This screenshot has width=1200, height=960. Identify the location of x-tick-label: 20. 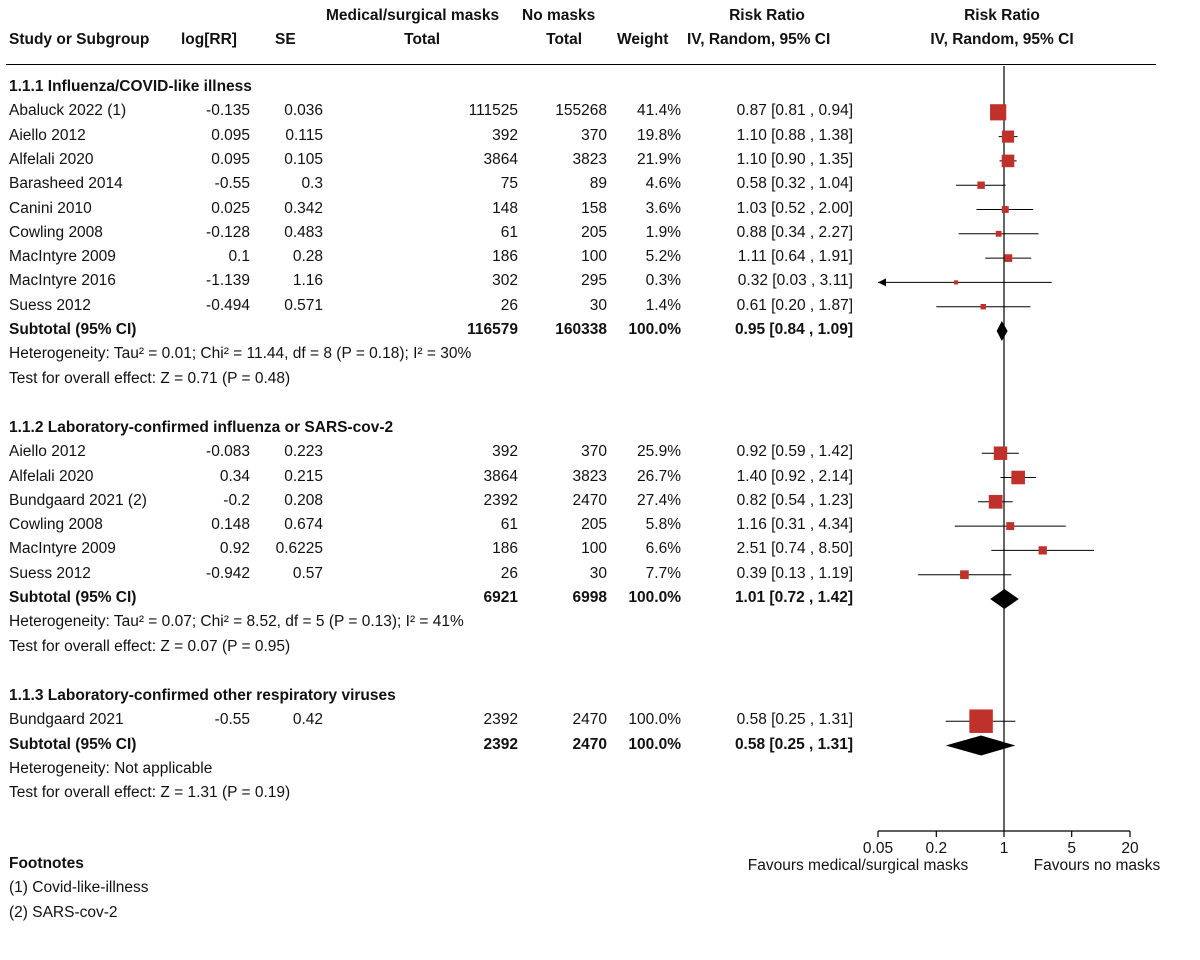
(1130, 848).